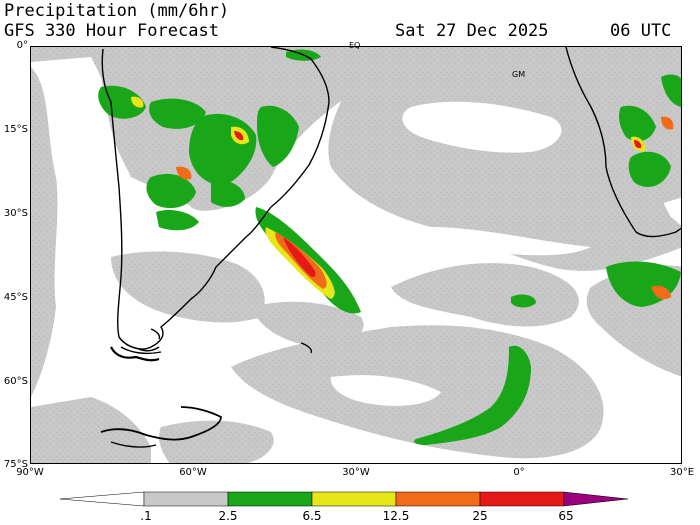 This screenshot has width=700, height=525. Describe the element at coordinates (15, 297) in the screenshot. I see `lat-label-45s: 45°S` at that location.